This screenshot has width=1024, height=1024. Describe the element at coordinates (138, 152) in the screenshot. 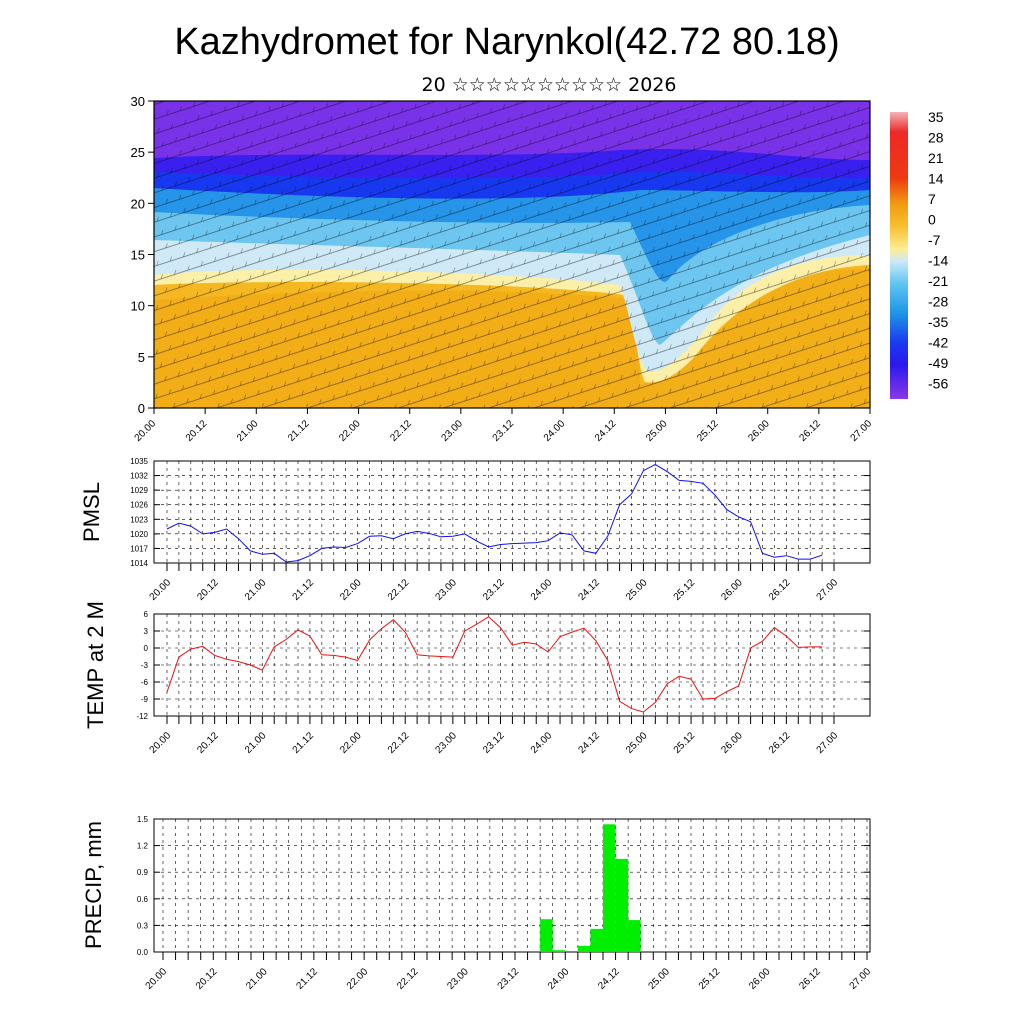

I see `y-tick-label: 25` at that location.